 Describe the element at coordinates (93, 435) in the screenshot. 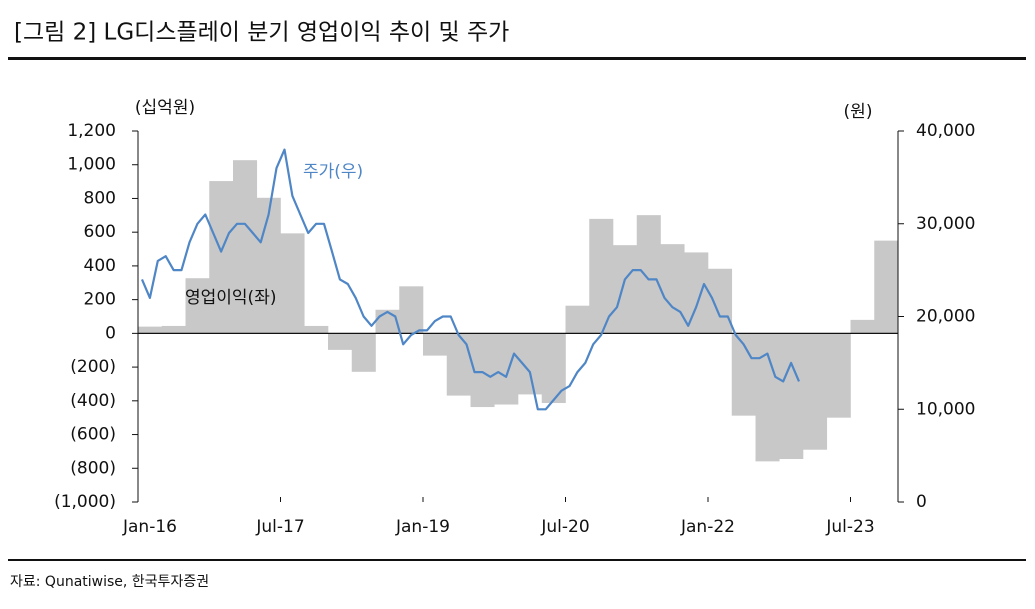

I see `y-tick-label: (600)` at that location.